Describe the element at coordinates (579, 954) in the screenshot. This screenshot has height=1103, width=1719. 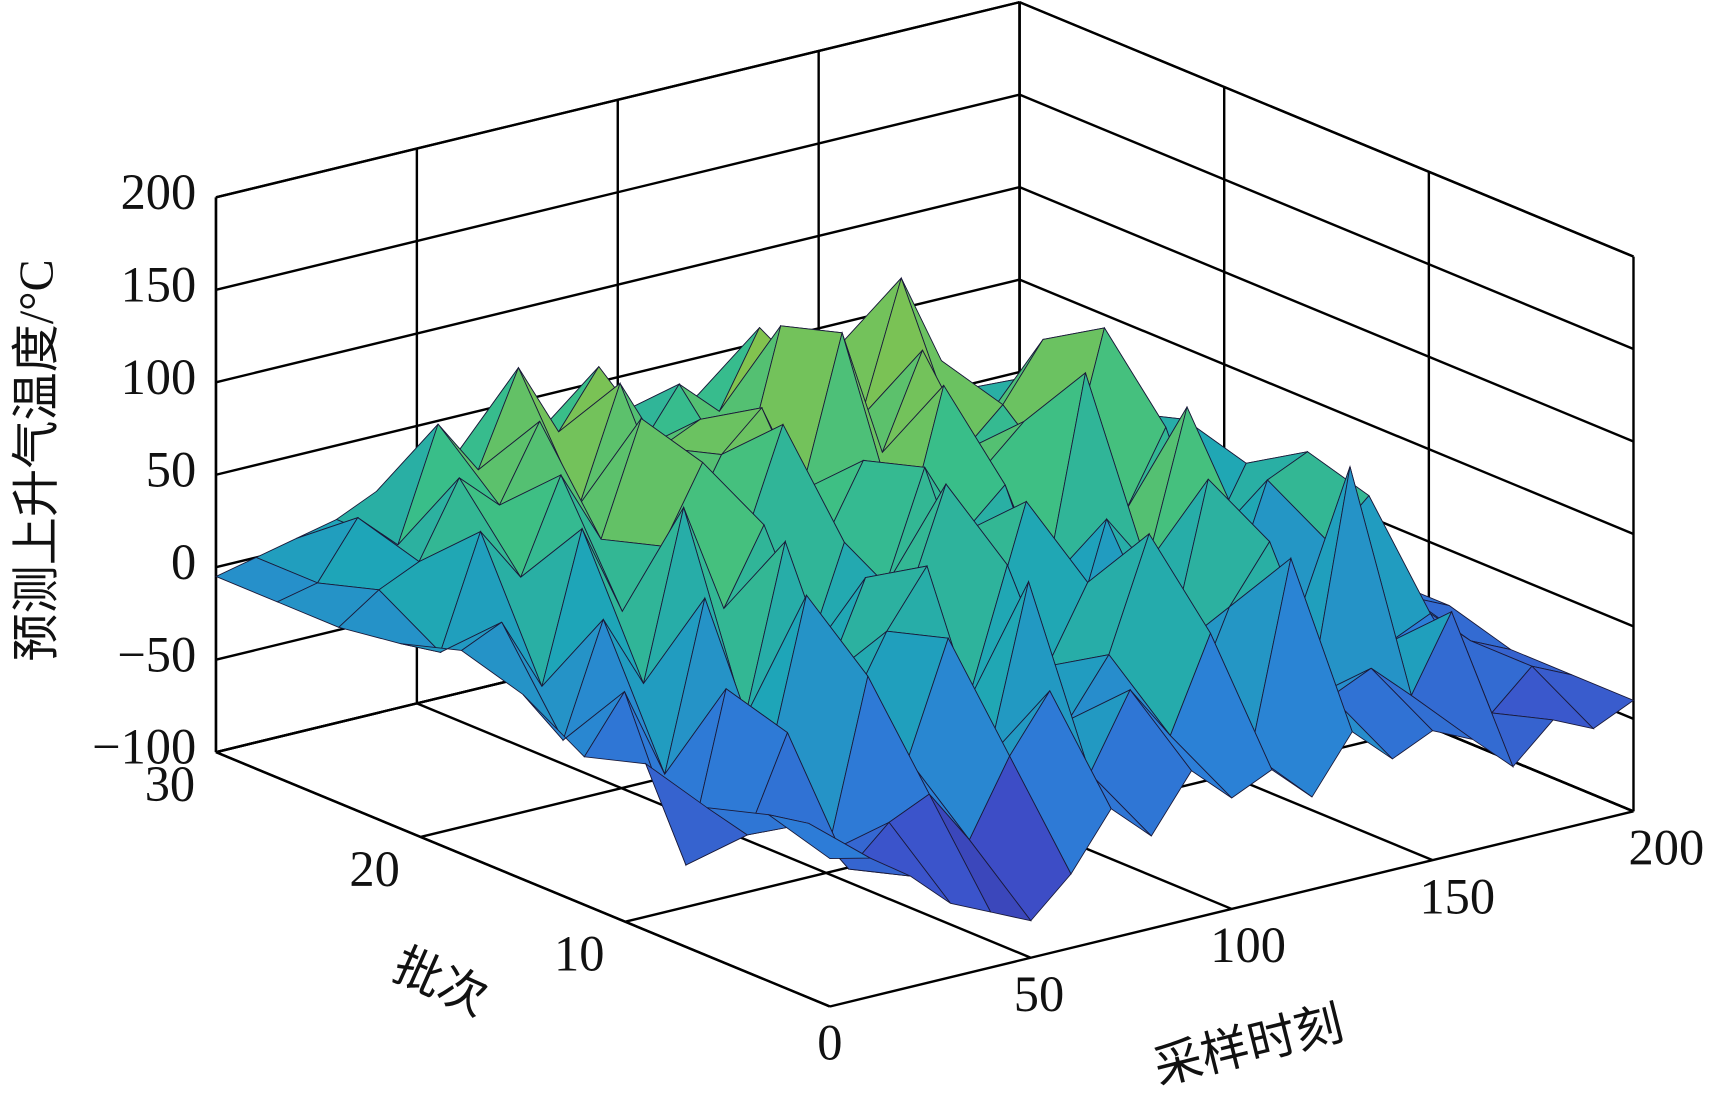
I see `y-tick-label: 10` at that location.